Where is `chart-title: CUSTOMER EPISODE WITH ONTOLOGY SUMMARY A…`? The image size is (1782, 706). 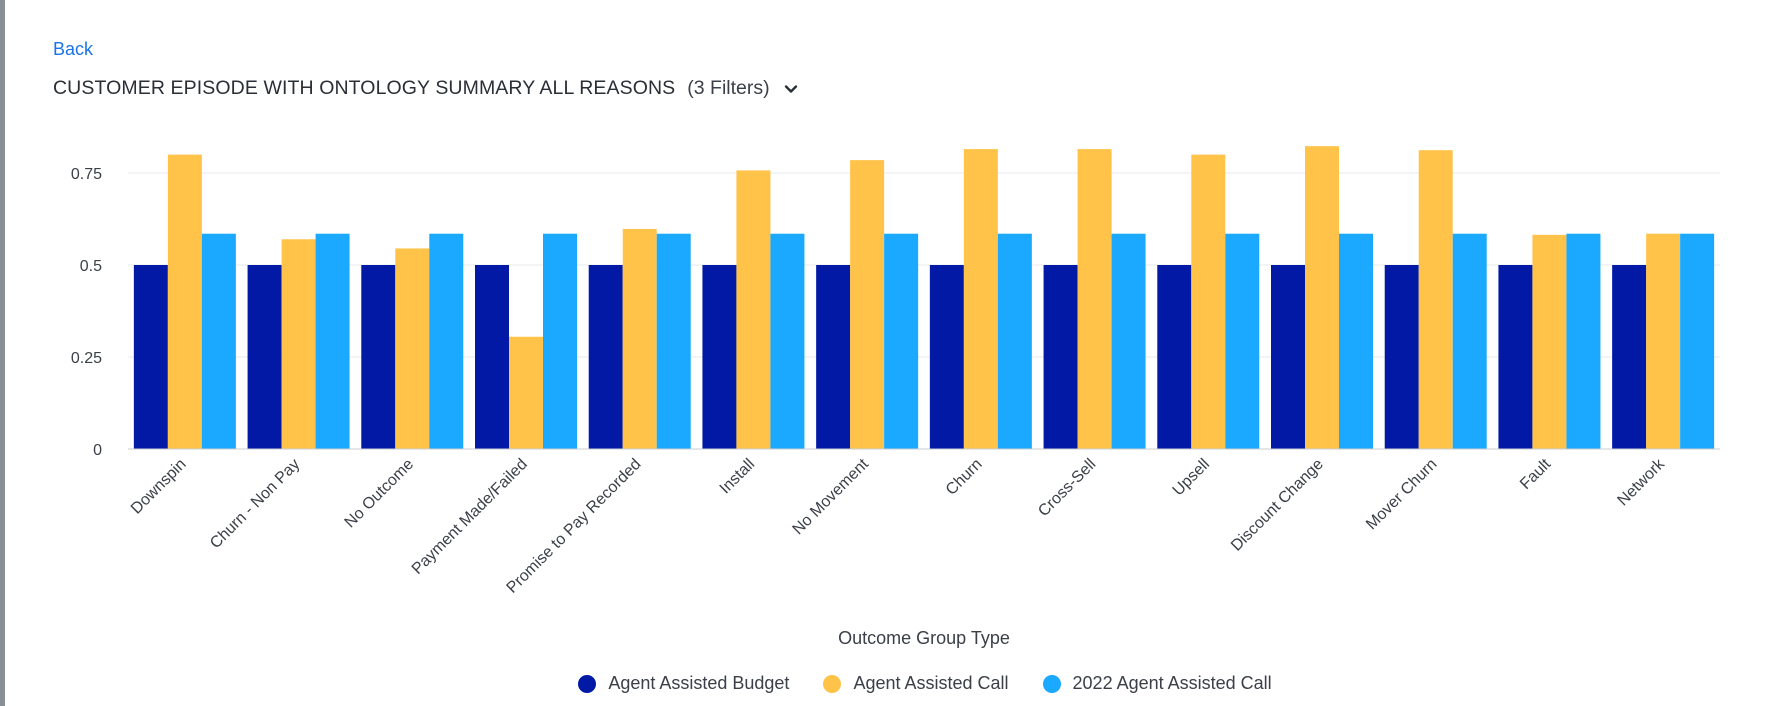 chart-title: CUSTOMER EPISODE WITH ONTOLOGY SUMMARY A… is located at coordinates (364, 88).